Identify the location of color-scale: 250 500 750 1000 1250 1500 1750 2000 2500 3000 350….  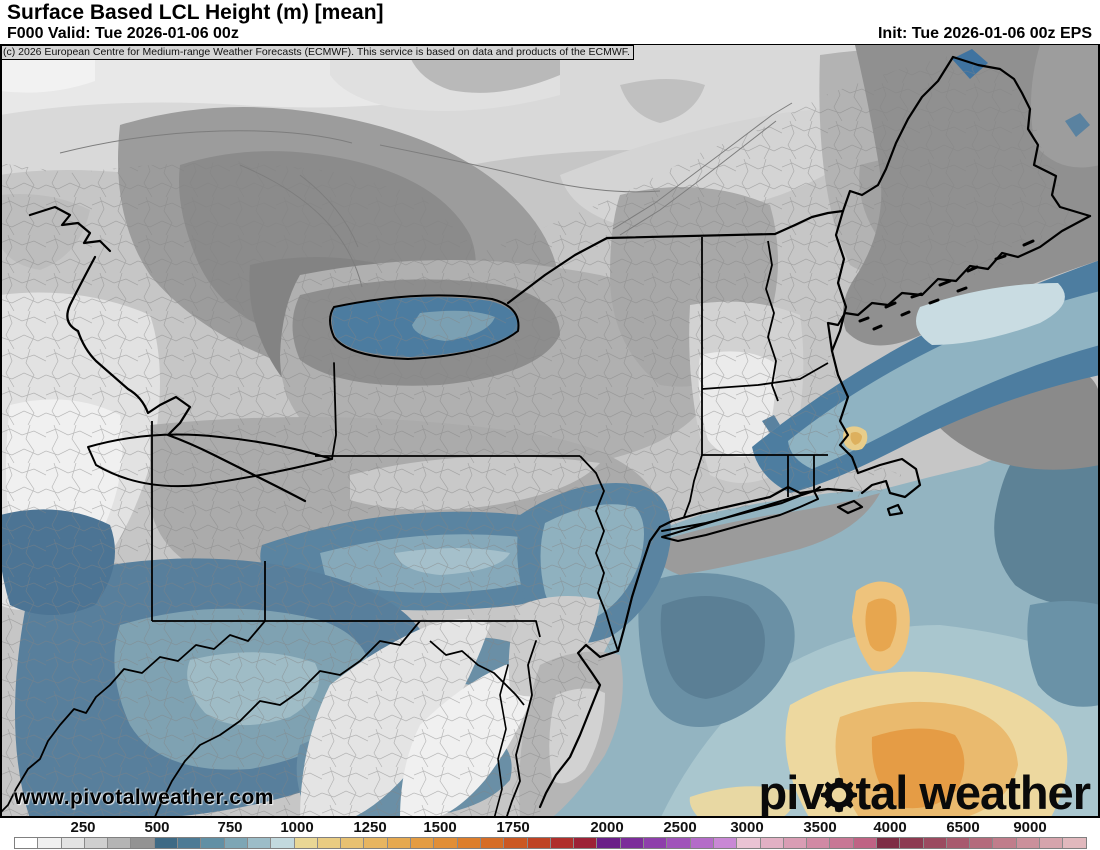
(550, 834).